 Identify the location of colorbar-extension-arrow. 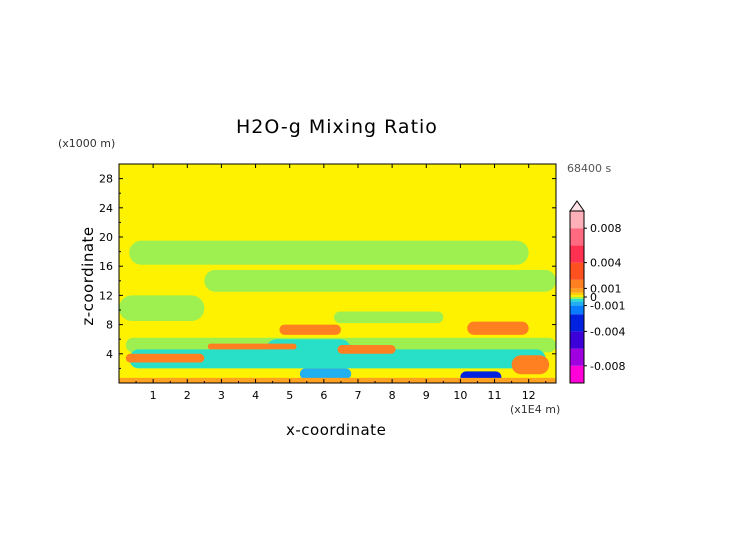
(577, 206).